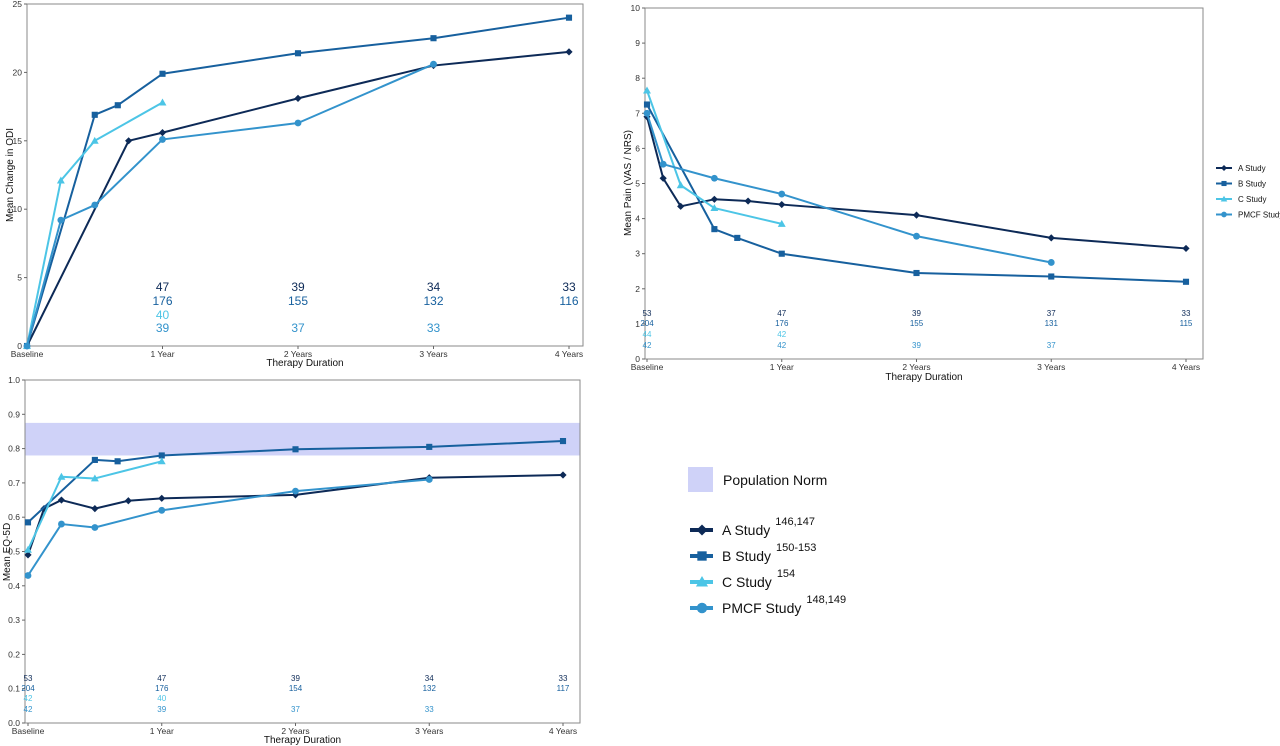 Image resolution: width=1280 pixels, height=746 pixels. Describe the element at coordinates (1052, 323) in the screenshot. I see `sample-size-label: 131` at that location.